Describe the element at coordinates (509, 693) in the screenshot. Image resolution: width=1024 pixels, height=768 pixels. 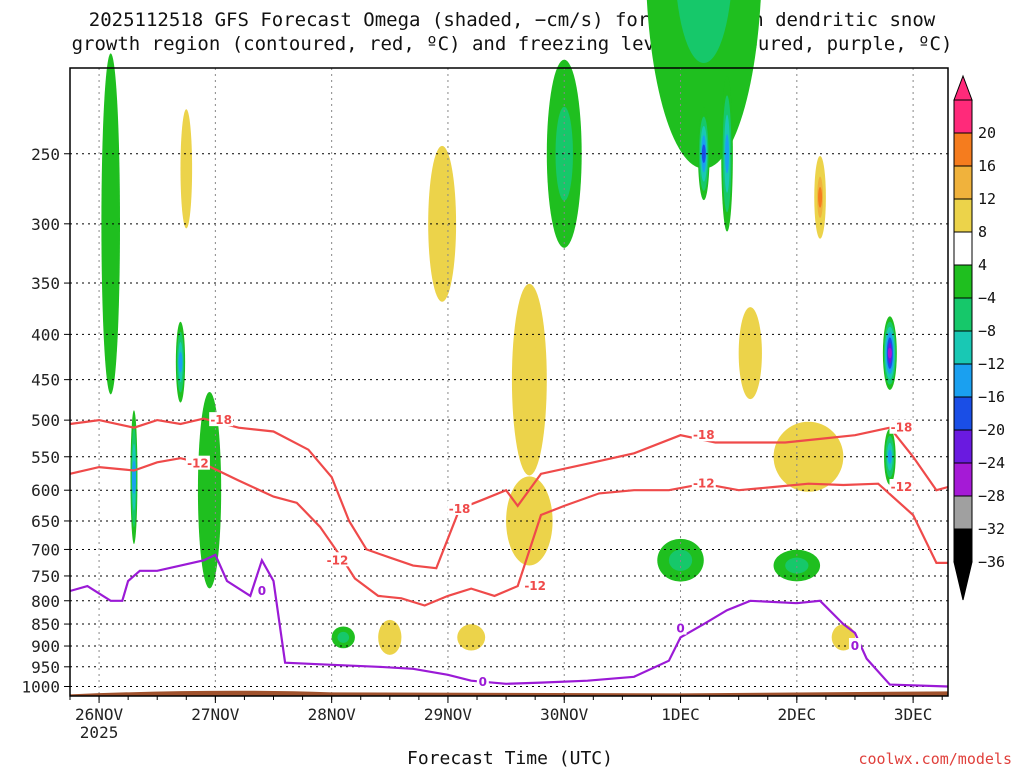
I see `terrain-ground` at that location.